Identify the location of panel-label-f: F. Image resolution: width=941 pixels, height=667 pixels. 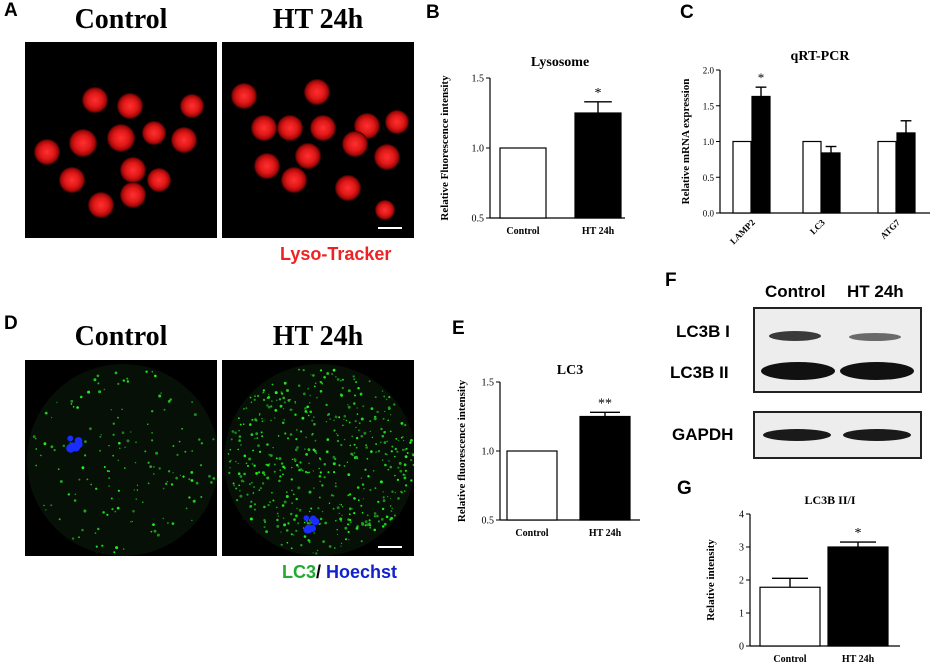
(671, 280).